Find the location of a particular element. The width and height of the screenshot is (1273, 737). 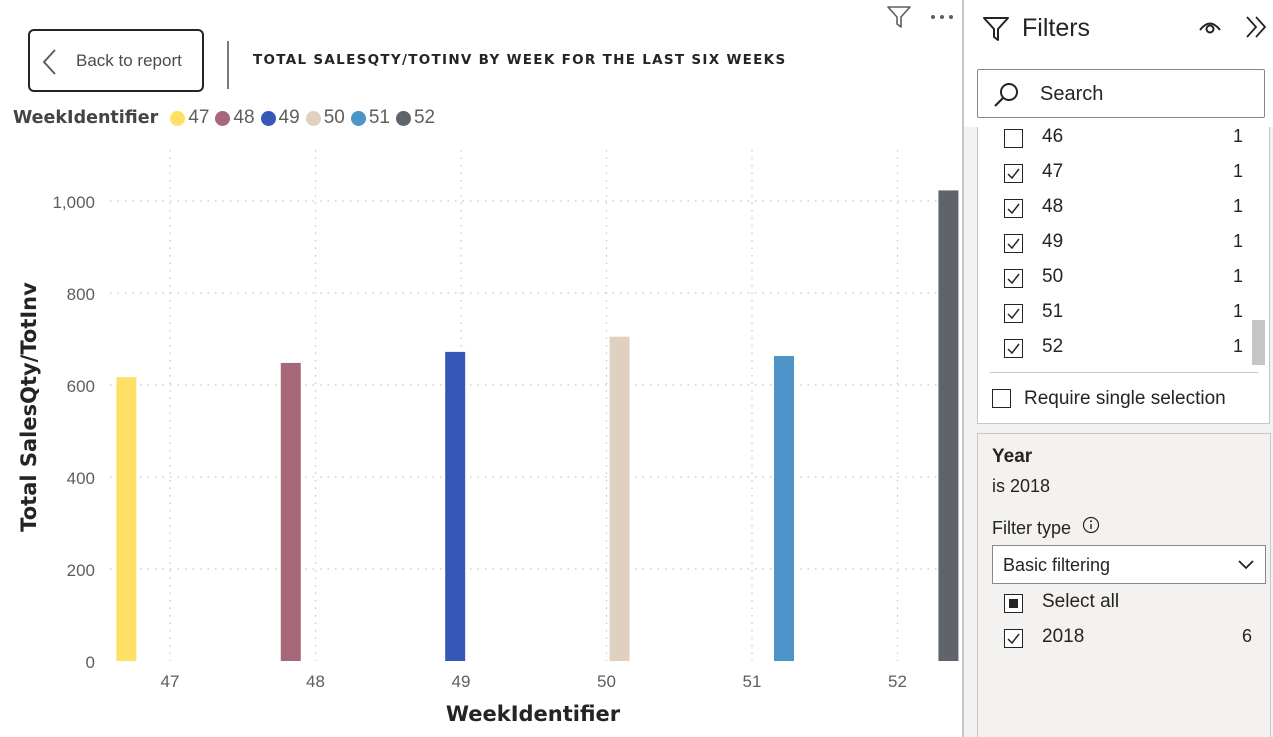

filter-type-dropdown: Basic filtering is located at coordinates (1129, 564).